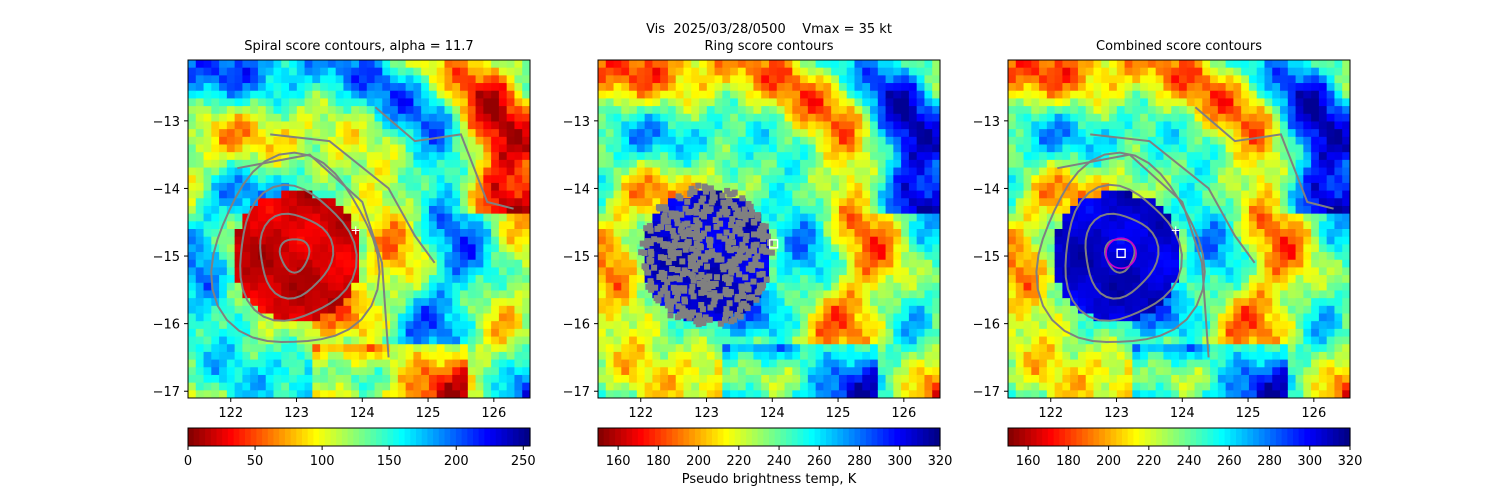 Image resolution: width=1500 pixels, height=500 pixels. I want to click on score-contour, so click(297, 256).